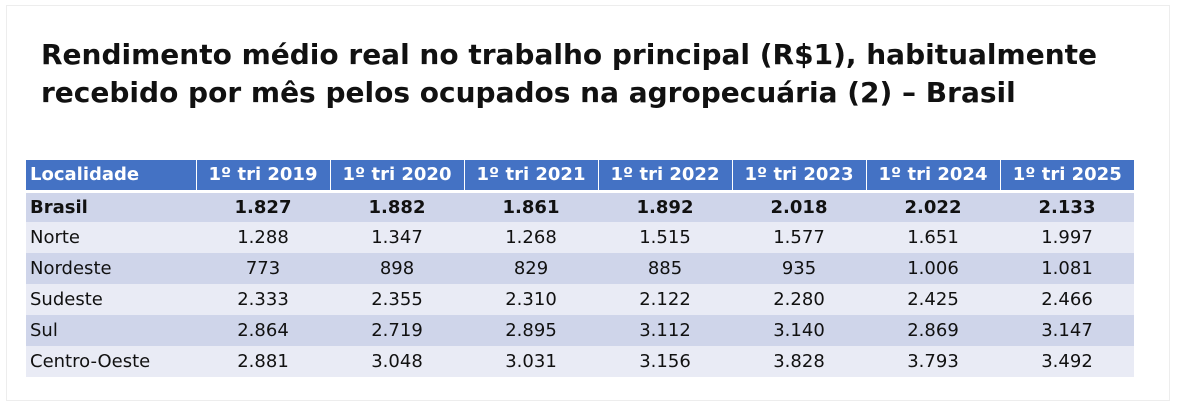  Describe the element at coordinates (1067, 299) in the screenshot. I see `table-cell: 2.466` at that location.